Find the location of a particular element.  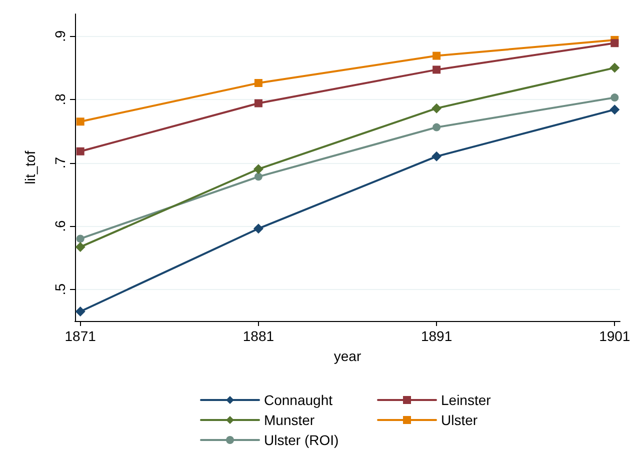

legend-label: Ulster (ROI) is located at coordinates (301, 440).